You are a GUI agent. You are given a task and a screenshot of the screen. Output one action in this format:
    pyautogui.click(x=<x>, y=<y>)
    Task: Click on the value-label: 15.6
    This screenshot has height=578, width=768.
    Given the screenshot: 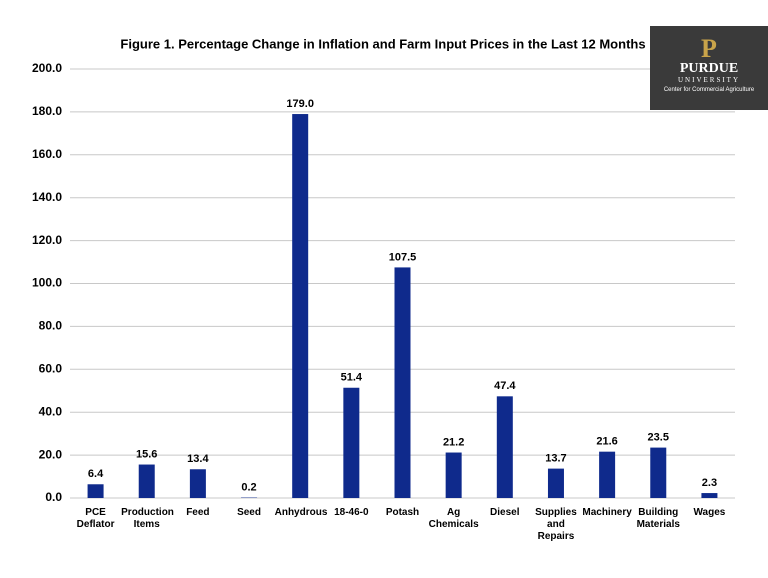 What is the action you would take?
    pyautogui.click(x=146, y=454)
    